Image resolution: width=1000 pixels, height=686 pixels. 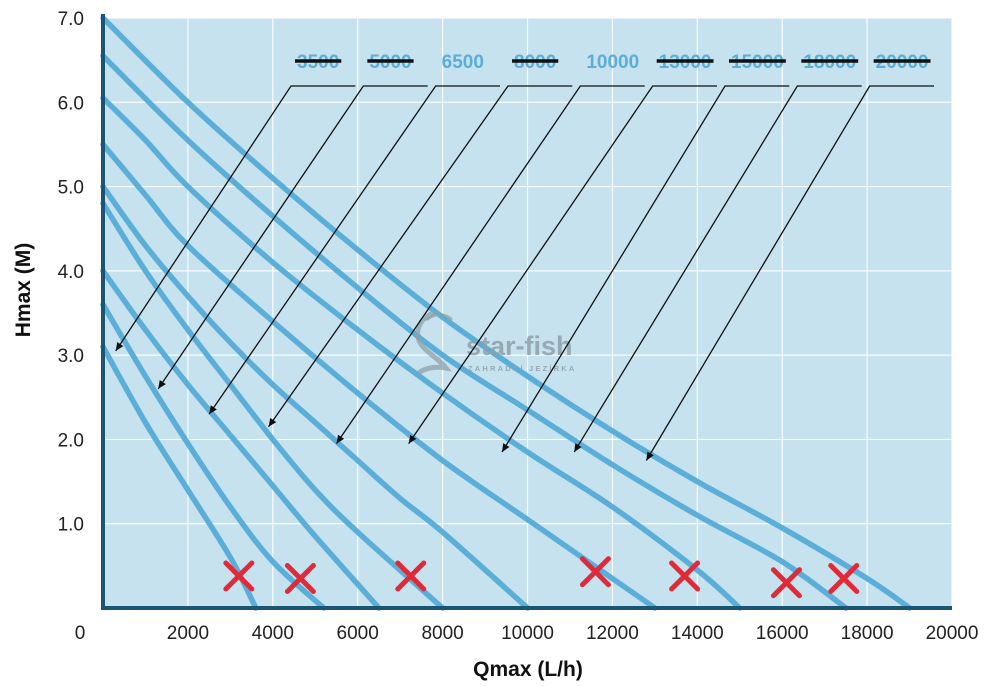 What do you see at coordinates (71, 525) in the screenshot?
I see `y-tick-1.0: 1.0` at bounding box center [71, 525].